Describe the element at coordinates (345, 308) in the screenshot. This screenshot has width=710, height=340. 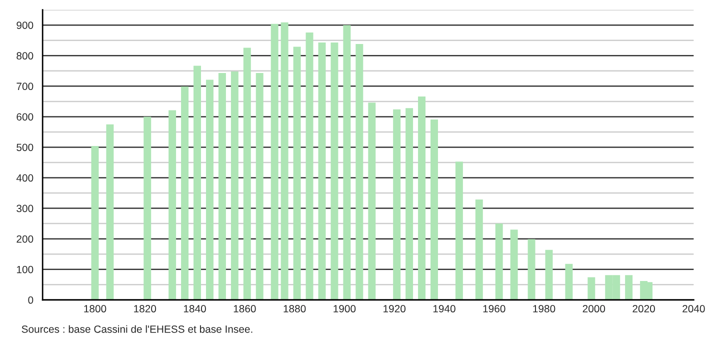
I see `x-tick-label: 1900` at that location.